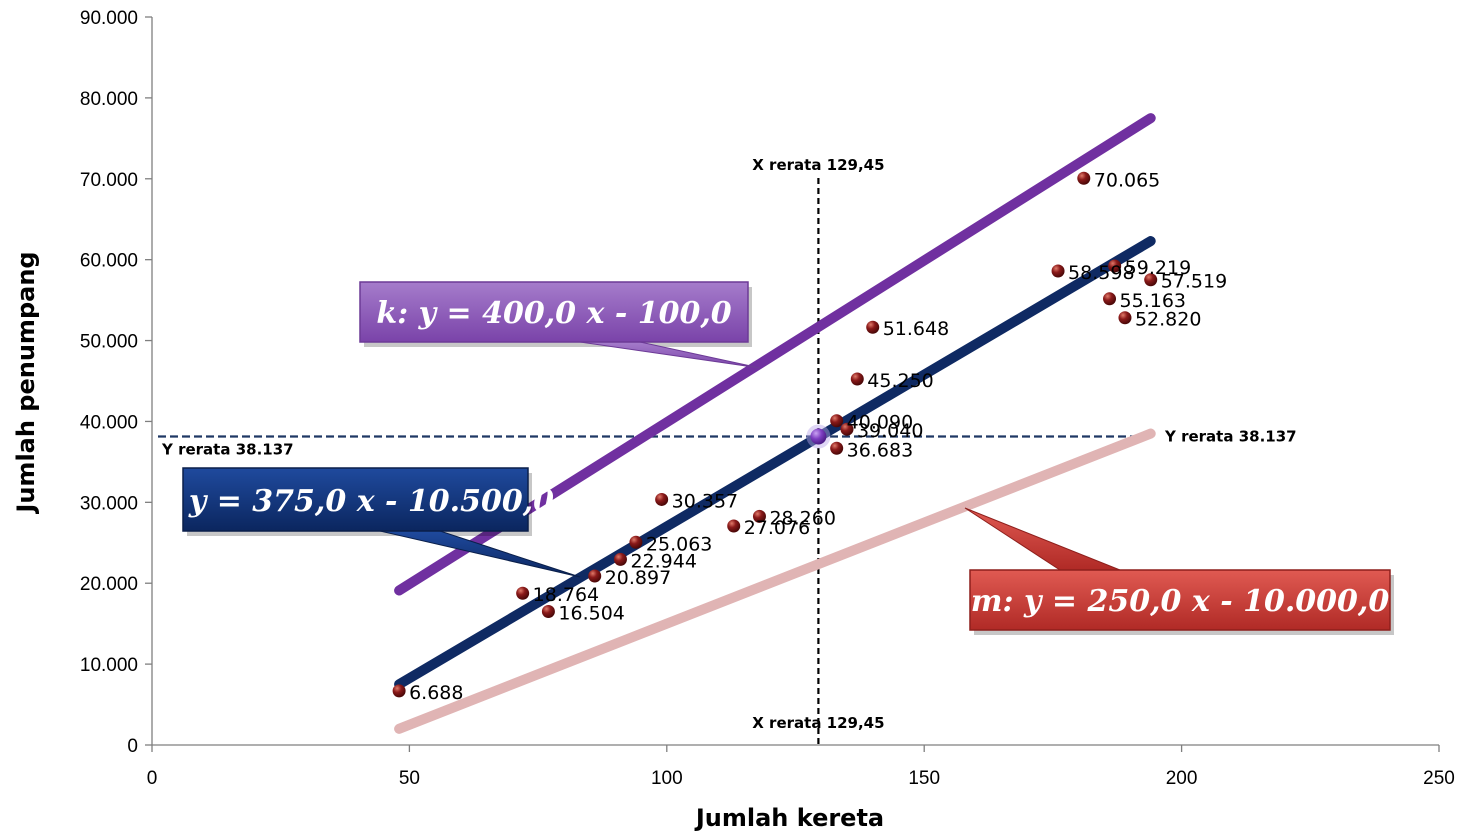 This screenshot has height=831, width=1461. What do you see at coordinates (152, 778) in the screenshot?
I see `x-tick-label: 0` at bounding box center [152, 778].